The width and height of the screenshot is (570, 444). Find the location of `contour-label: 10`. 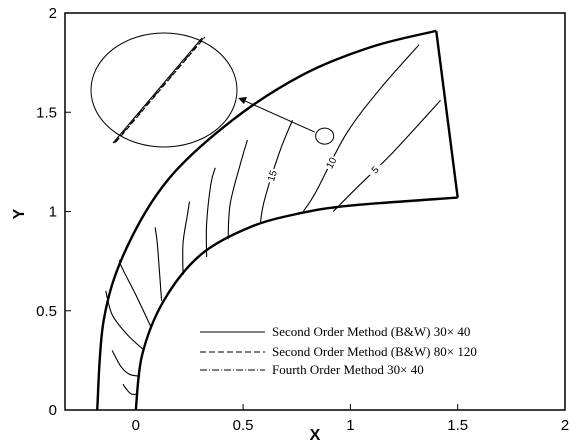

contour-label: 10 is located at coordinates (332, 162).